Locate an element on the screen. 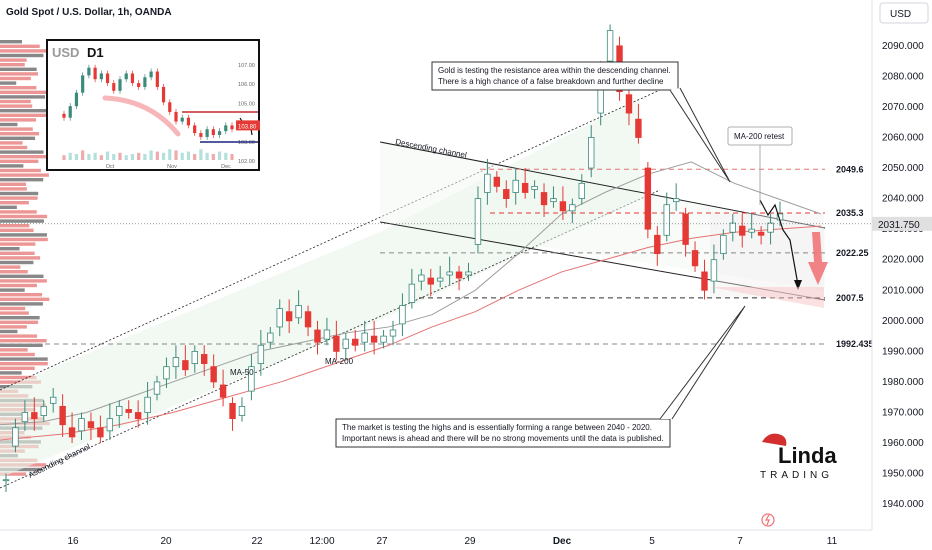 Image resolution: width=932 pixels, height=550 pixels. santa-hat is located at coordinates (774, 439).